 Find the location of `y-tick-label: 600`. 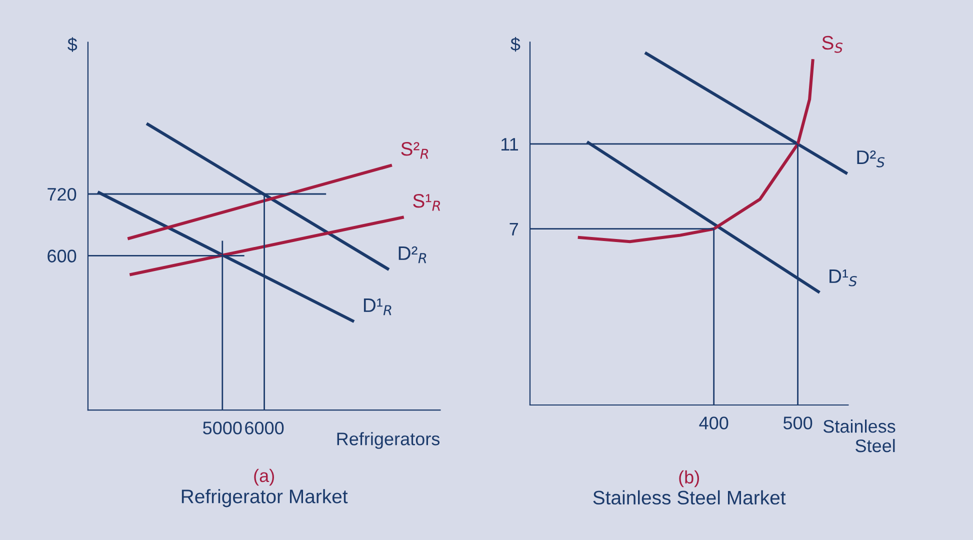

y-tick-label: 600 is located at coordinates (62, 256).